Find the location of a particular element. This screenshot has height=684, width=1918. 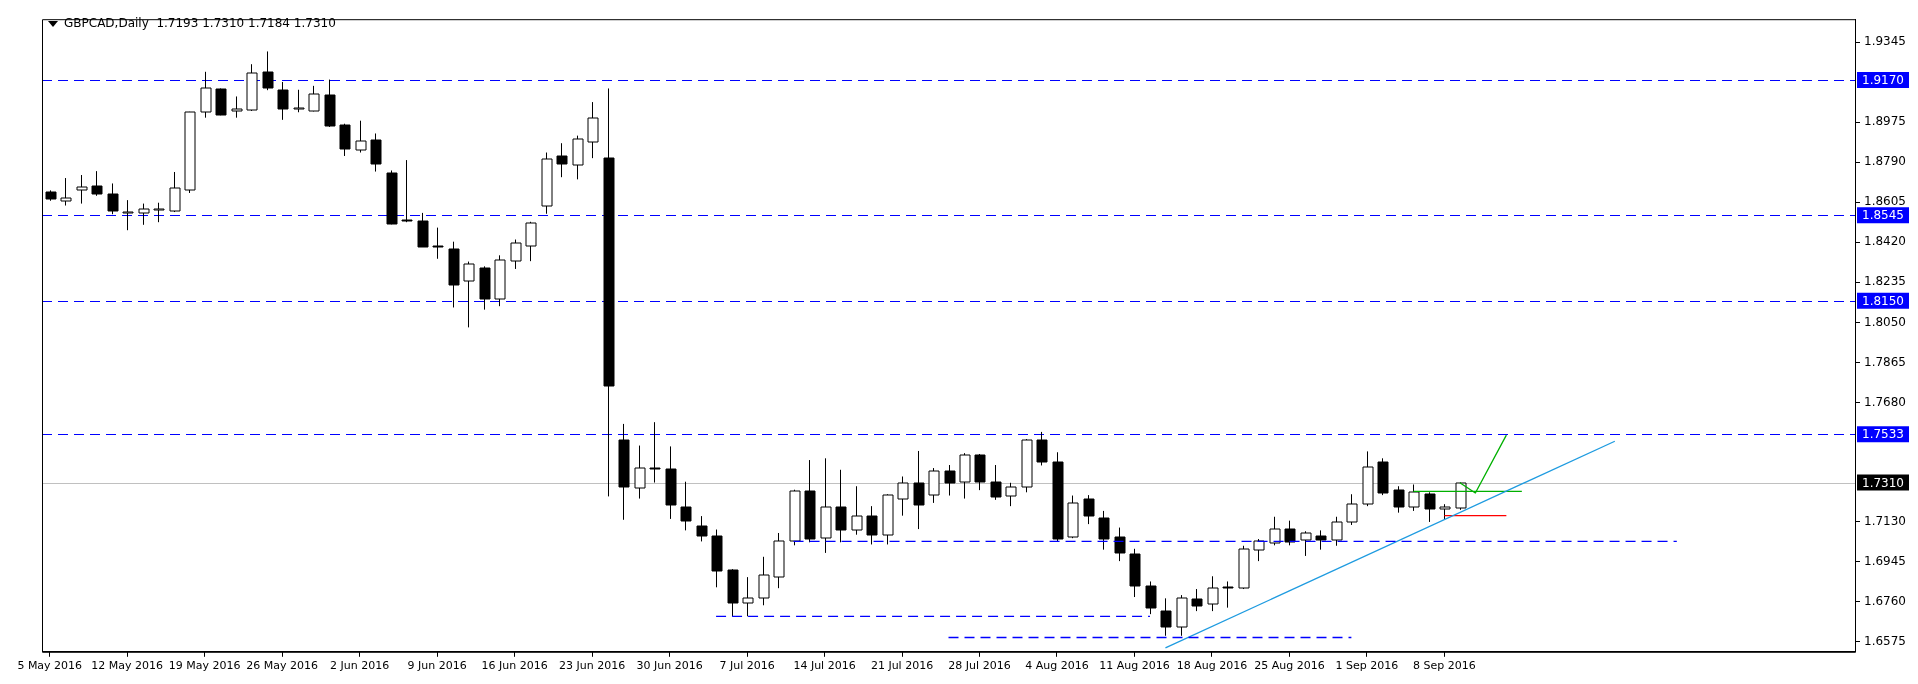

x-tick-label: 18 Aug 2016 is located at coordinates (1212, 666).